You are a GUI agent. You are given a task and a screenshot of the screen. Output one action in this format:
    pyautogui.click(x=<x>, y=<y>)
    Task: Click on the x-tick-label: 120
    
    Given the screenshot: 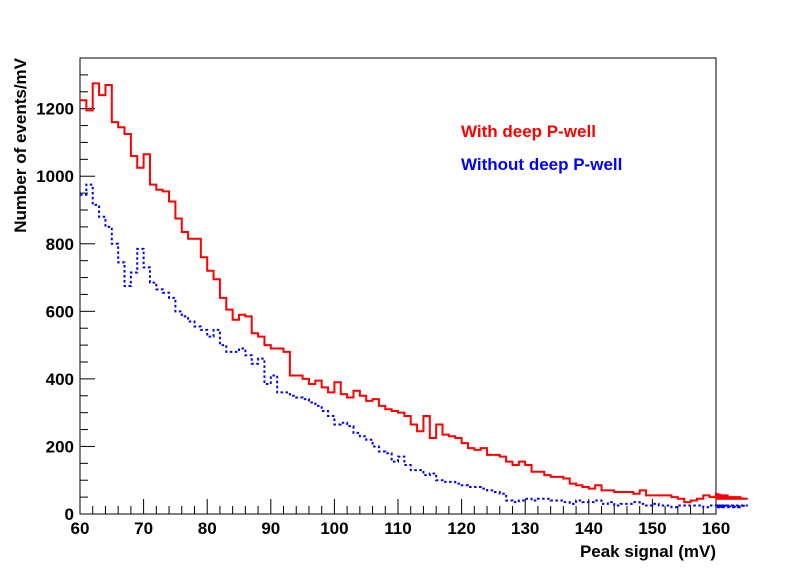 What is the action you would take?
    pyautogui.click(x=461, y=528)
    